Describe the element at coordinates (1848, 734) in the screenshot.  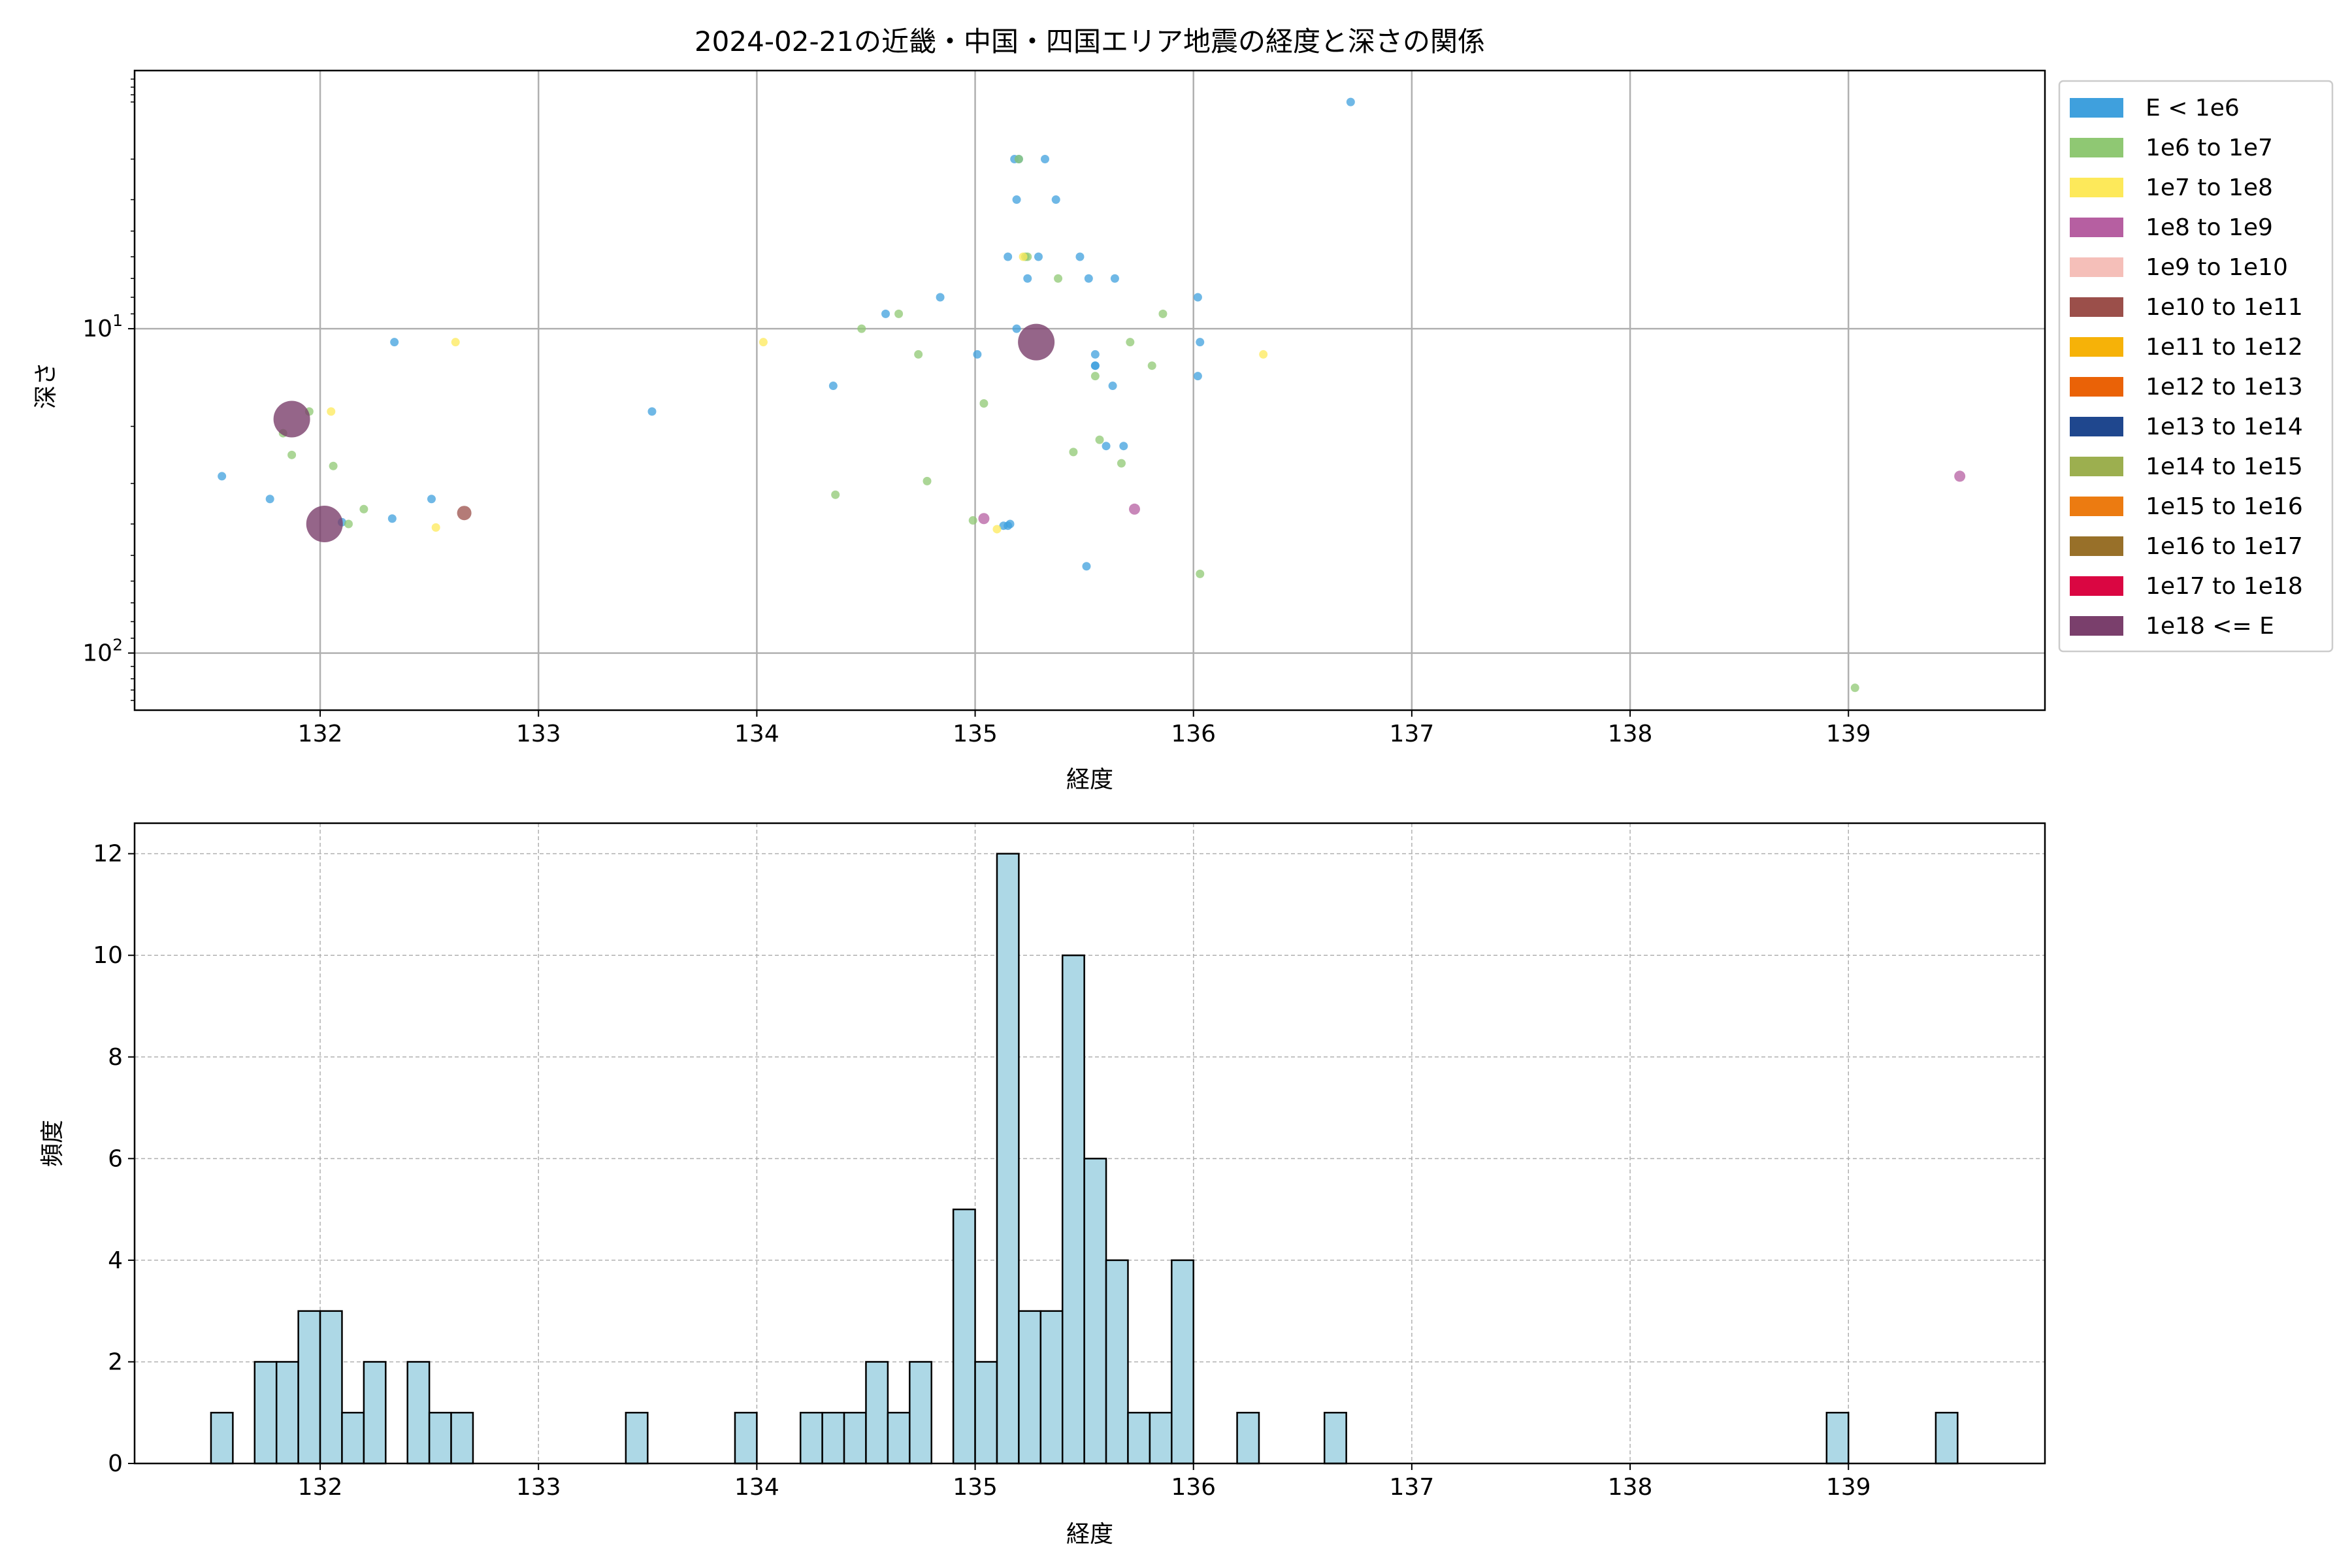
I see `scatter-x-tick-label: 139` at that location.